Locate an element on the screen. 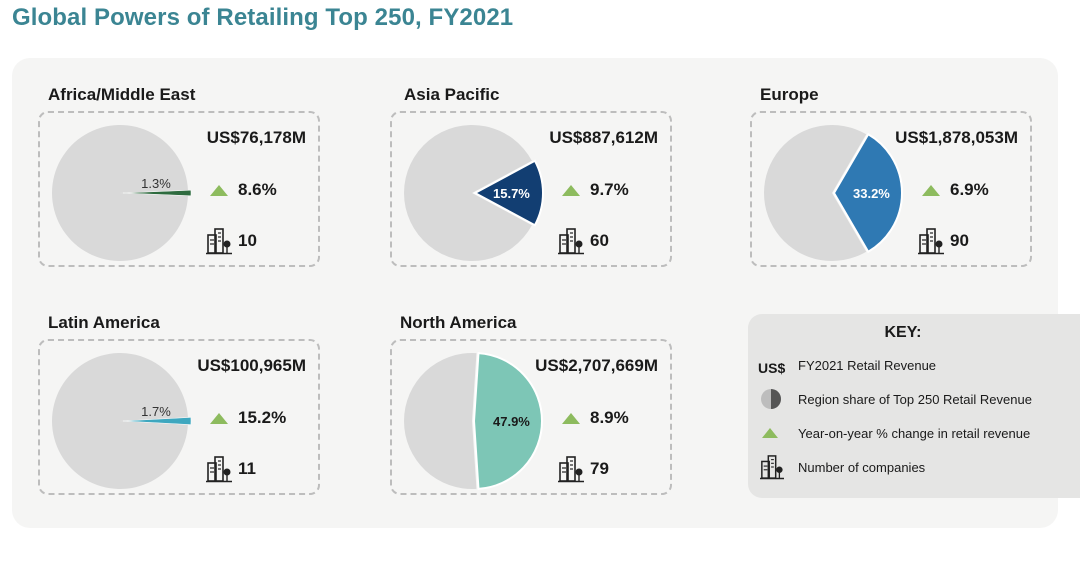  region-pie: 1.7% is located at coordinates (122, 421).